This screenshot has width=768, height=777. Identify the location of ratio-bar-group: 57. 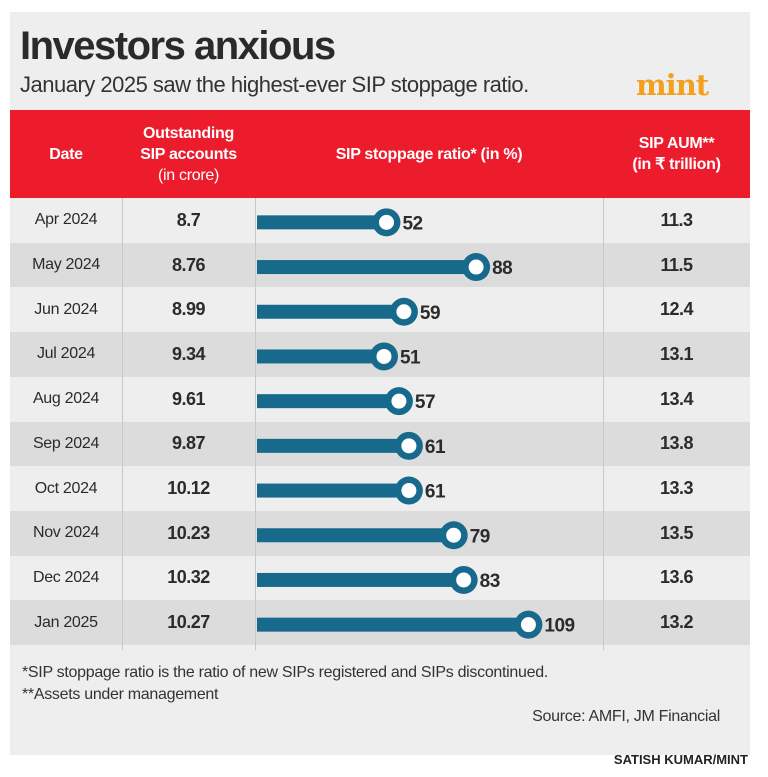
(346, 401).